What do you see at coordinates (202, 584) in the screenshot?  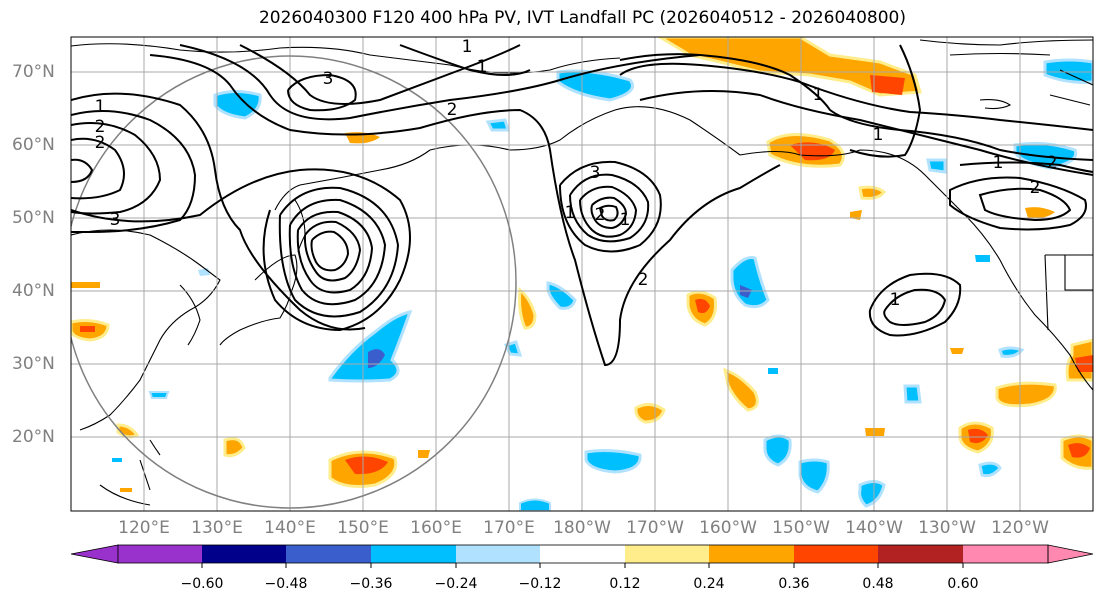 I see `colorbar-tick-label: −0.60` at bounding box center [202, 584].